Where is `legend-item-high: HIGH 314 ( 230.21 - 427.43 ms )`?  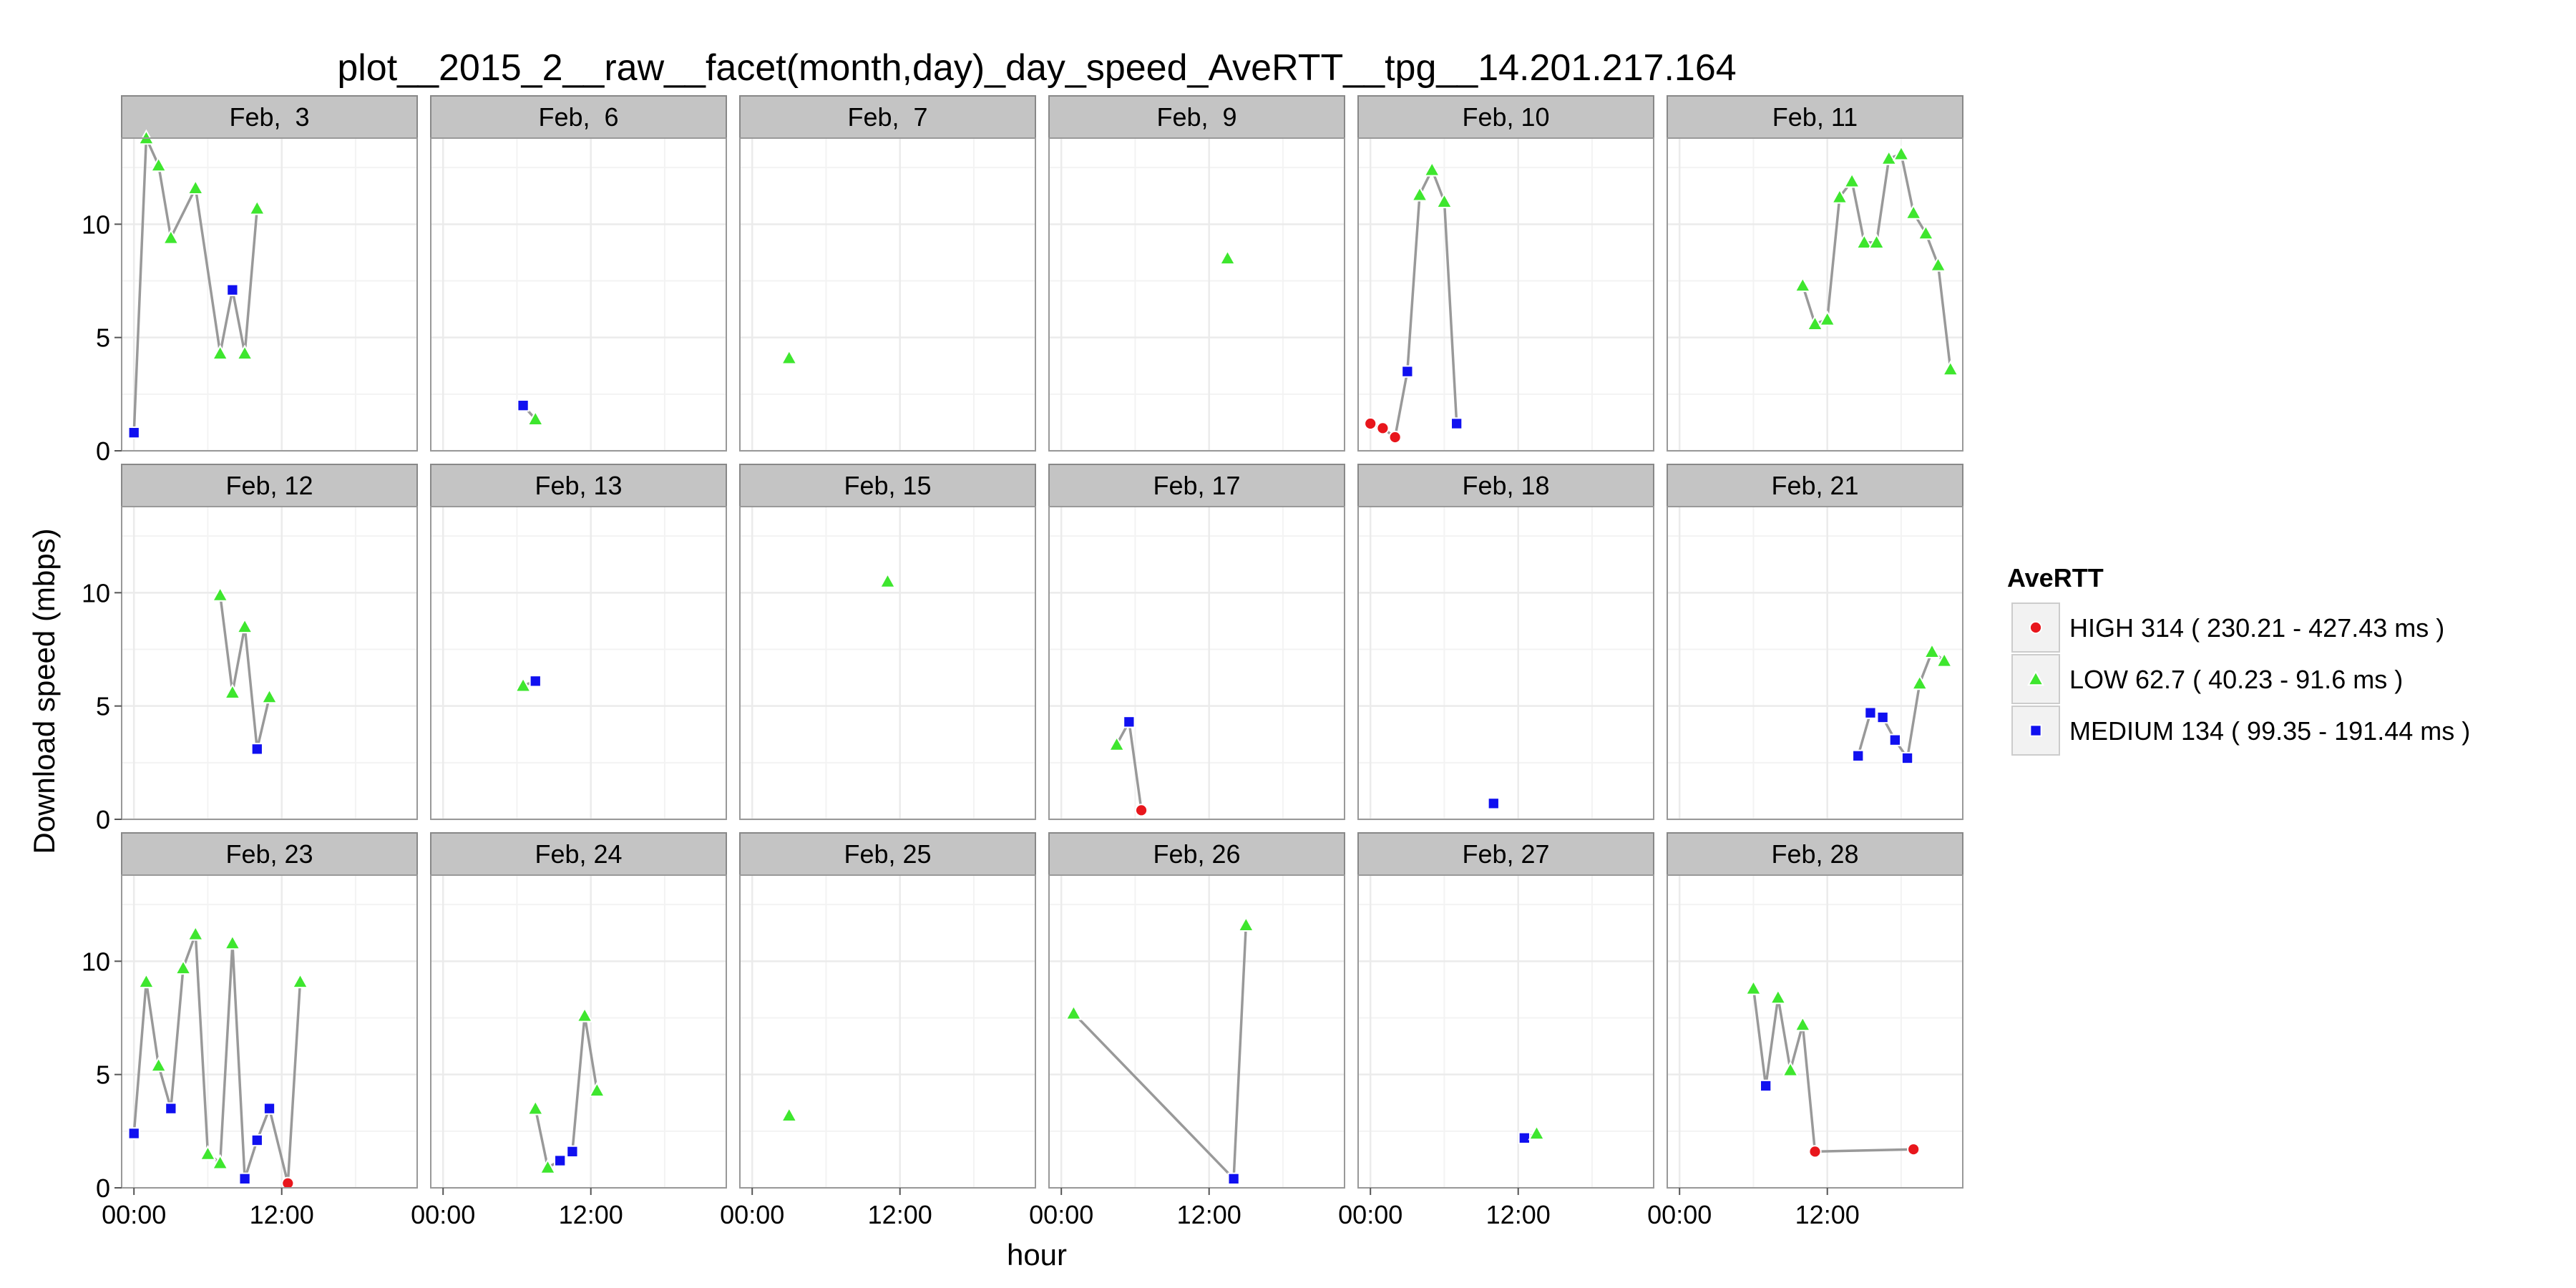 legend-item-high: HIGH 314 ( 230.21 - 427.43 ms ) is located at coordinates (2227, 627).